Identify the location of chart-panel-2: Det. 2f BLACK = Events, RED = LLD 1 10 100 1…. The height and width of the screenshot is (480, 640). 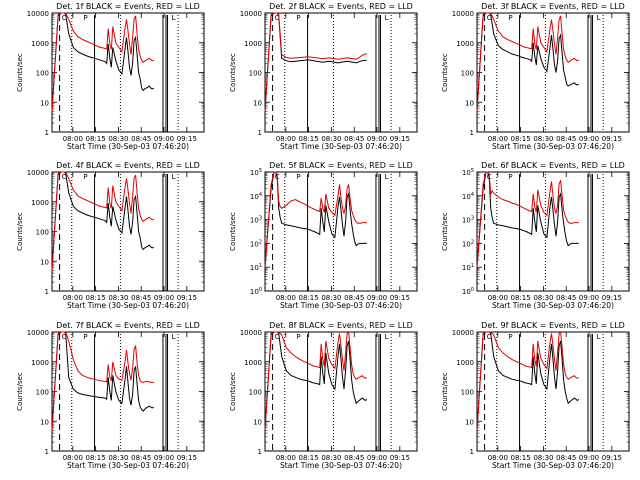
(323, 76).